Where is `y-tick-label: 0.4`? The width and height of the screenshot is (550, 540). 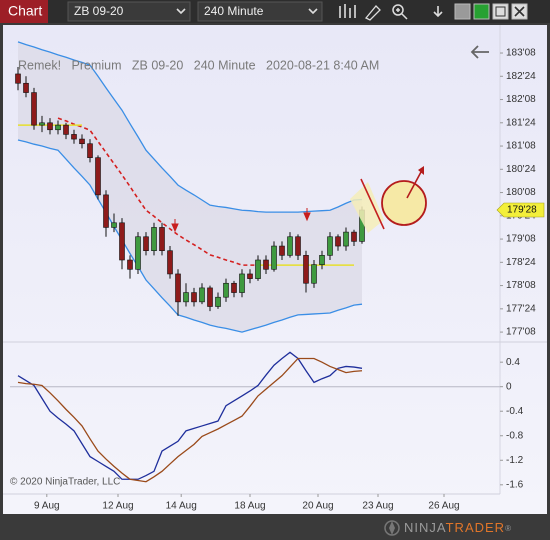 y-tick-label: 0.4 is located at coordinates (513, 362).